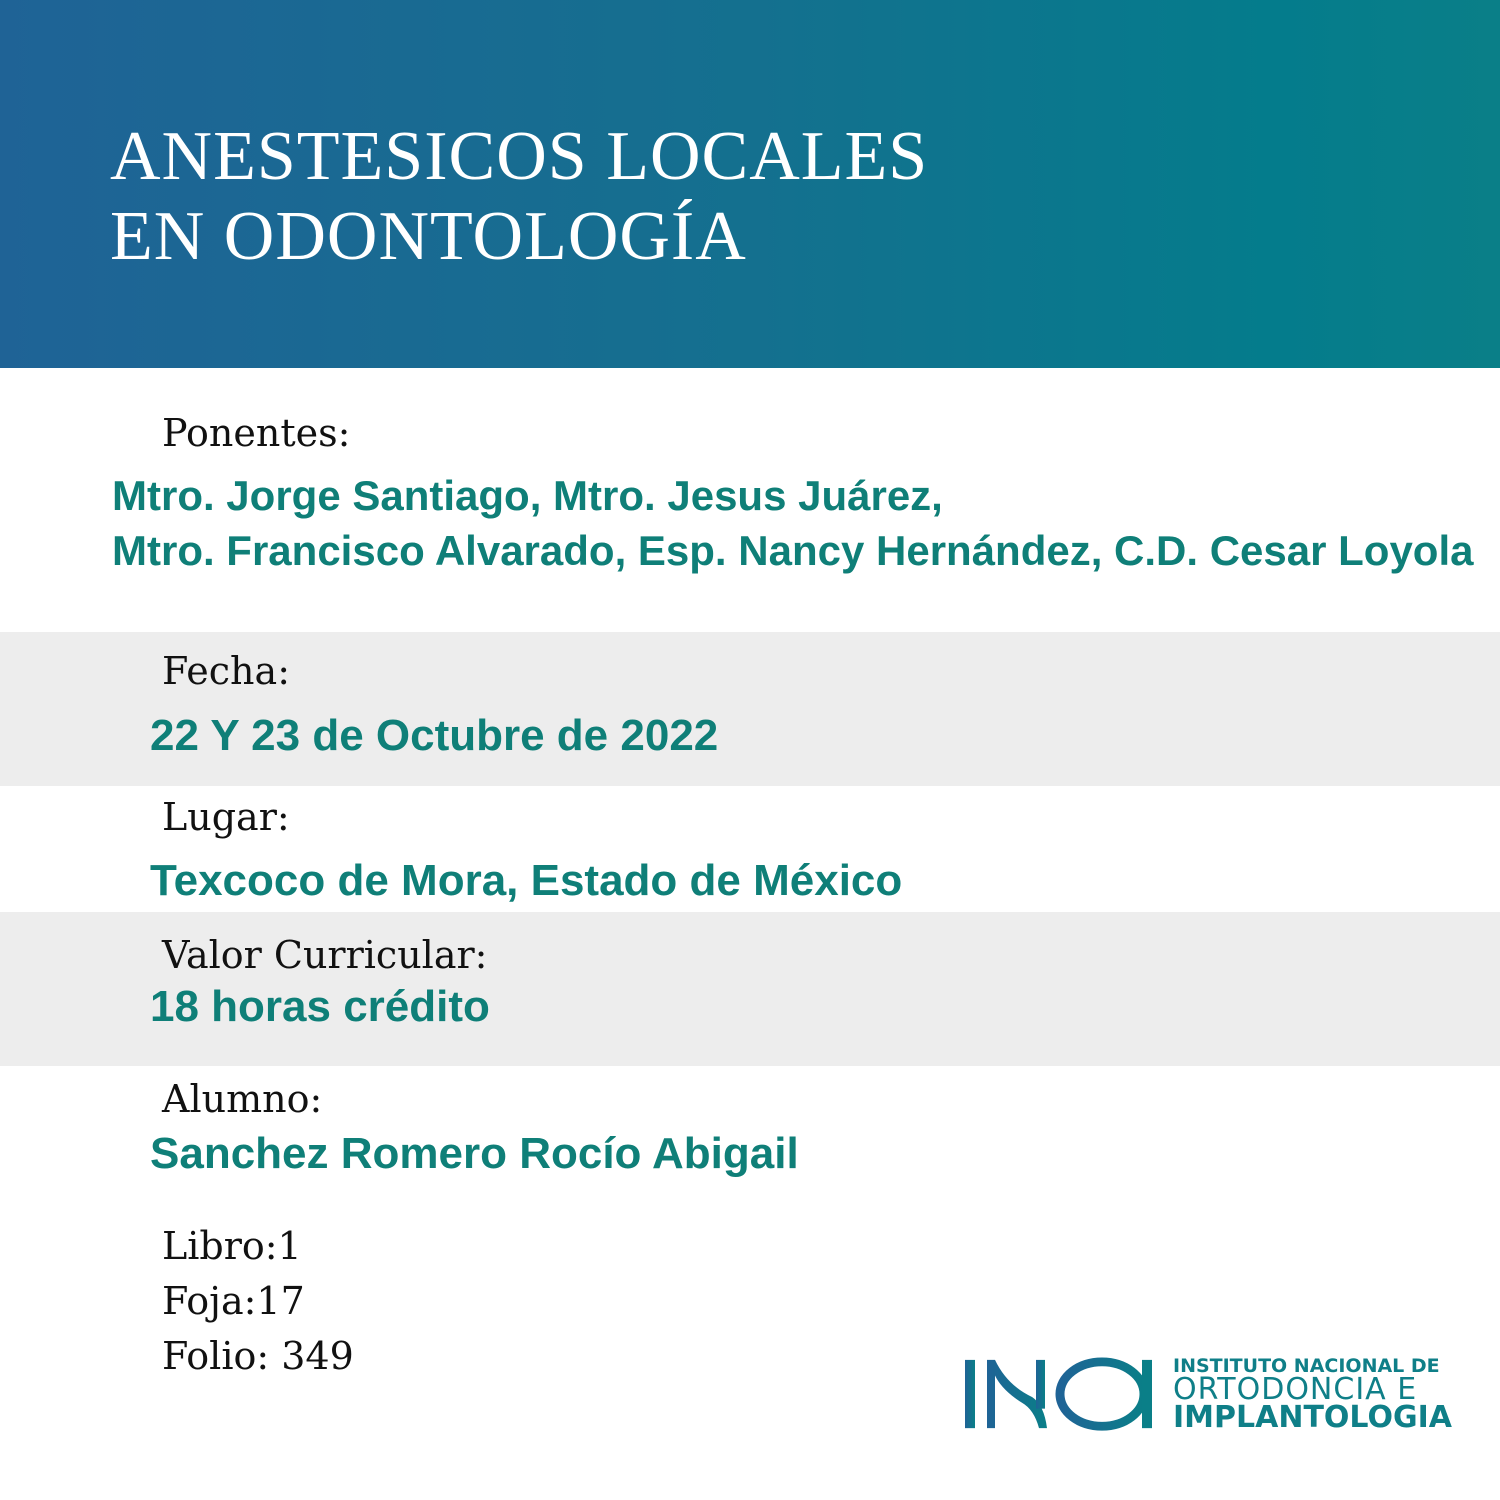 This screenshot has width=1500, height=1500. Describe the element at coordinates (750, 989) in the screenshot. I see `valor-band` at that location.